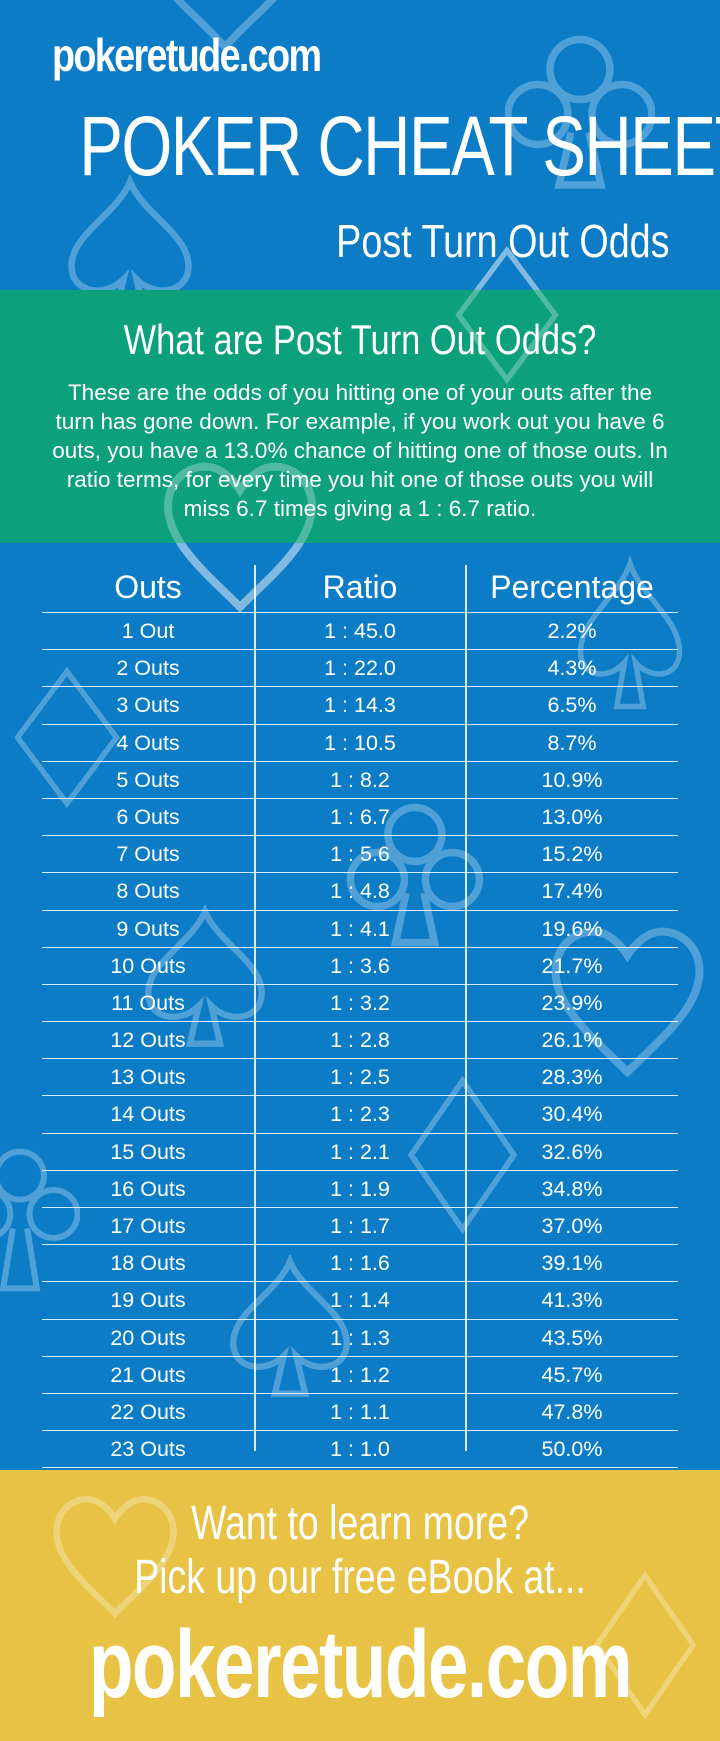  What do you see at coordinates (572, 1374) in the screenshot?
I see `cell-percentage: 45.7%` at bounding box center [572, 1374].